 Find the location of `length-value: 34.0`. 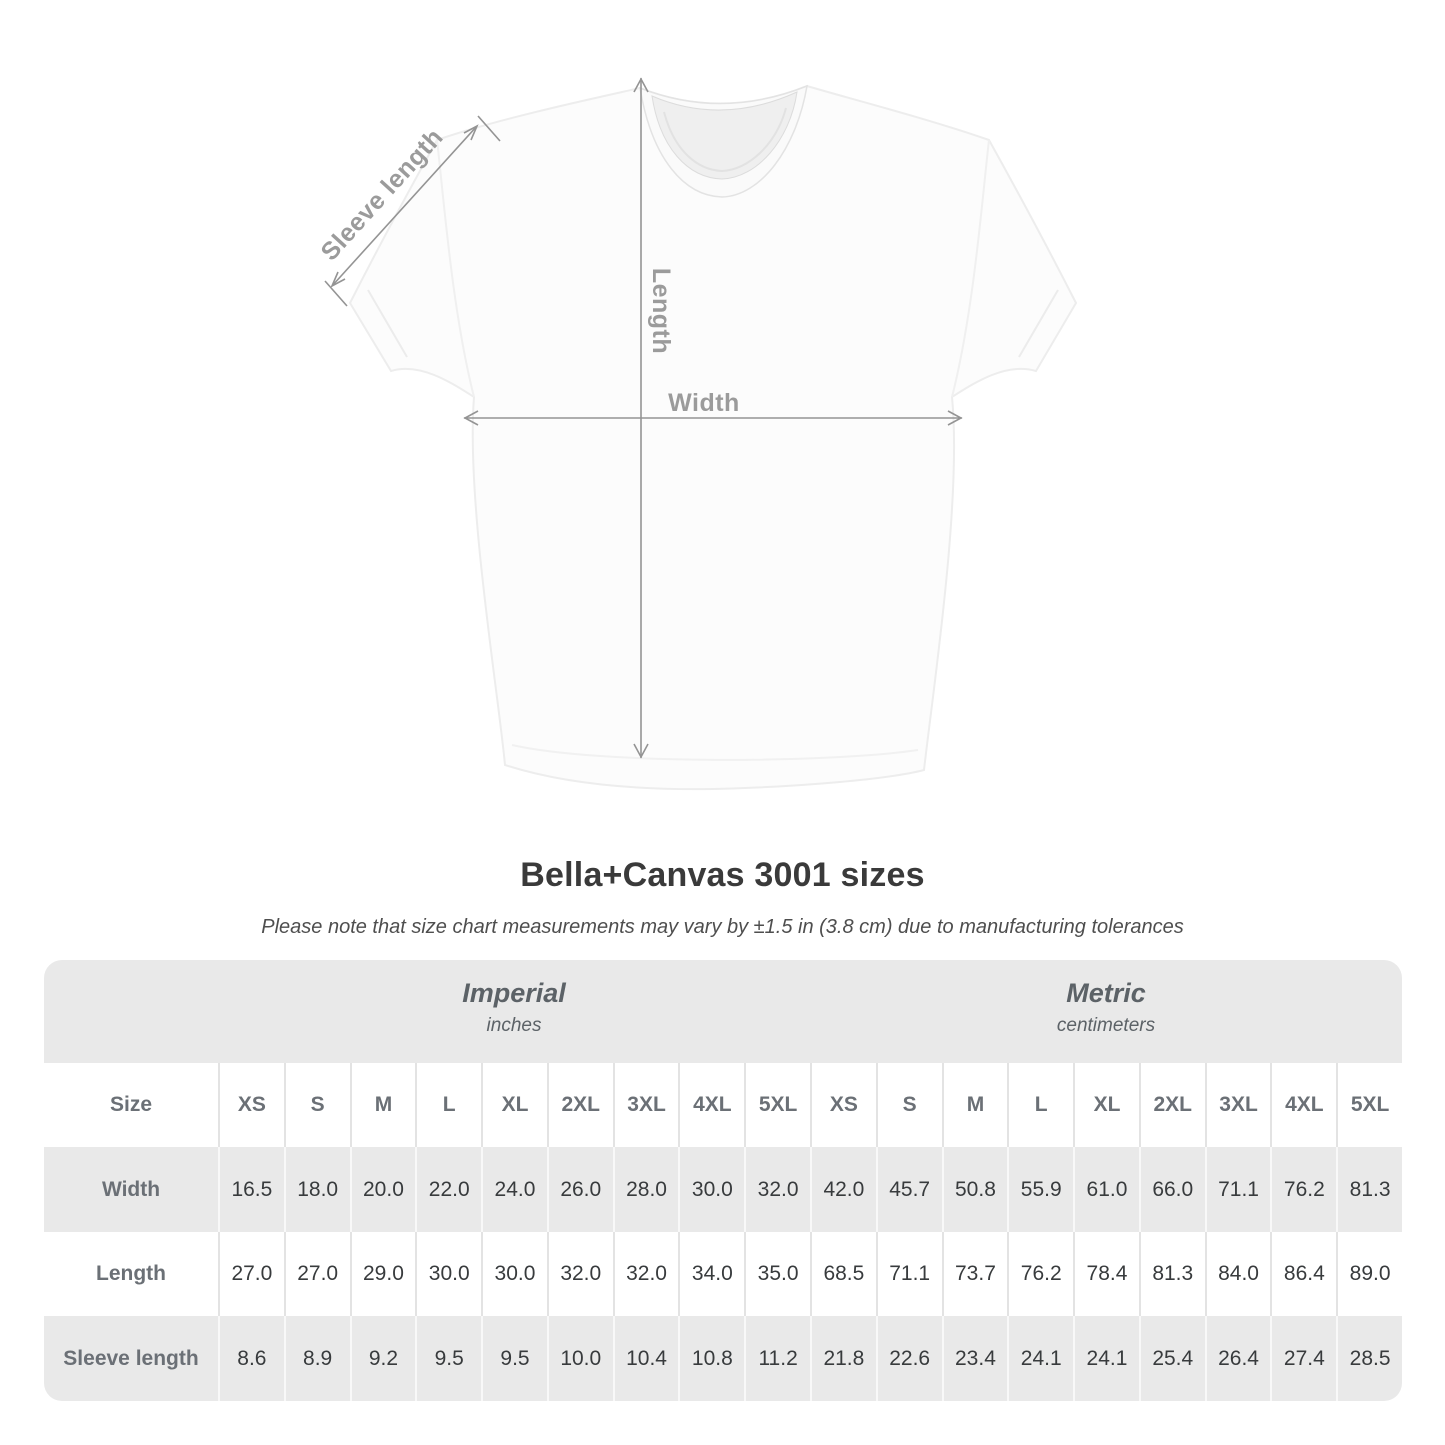

length-value: 34.0 is located at coordinates (711, 1274).